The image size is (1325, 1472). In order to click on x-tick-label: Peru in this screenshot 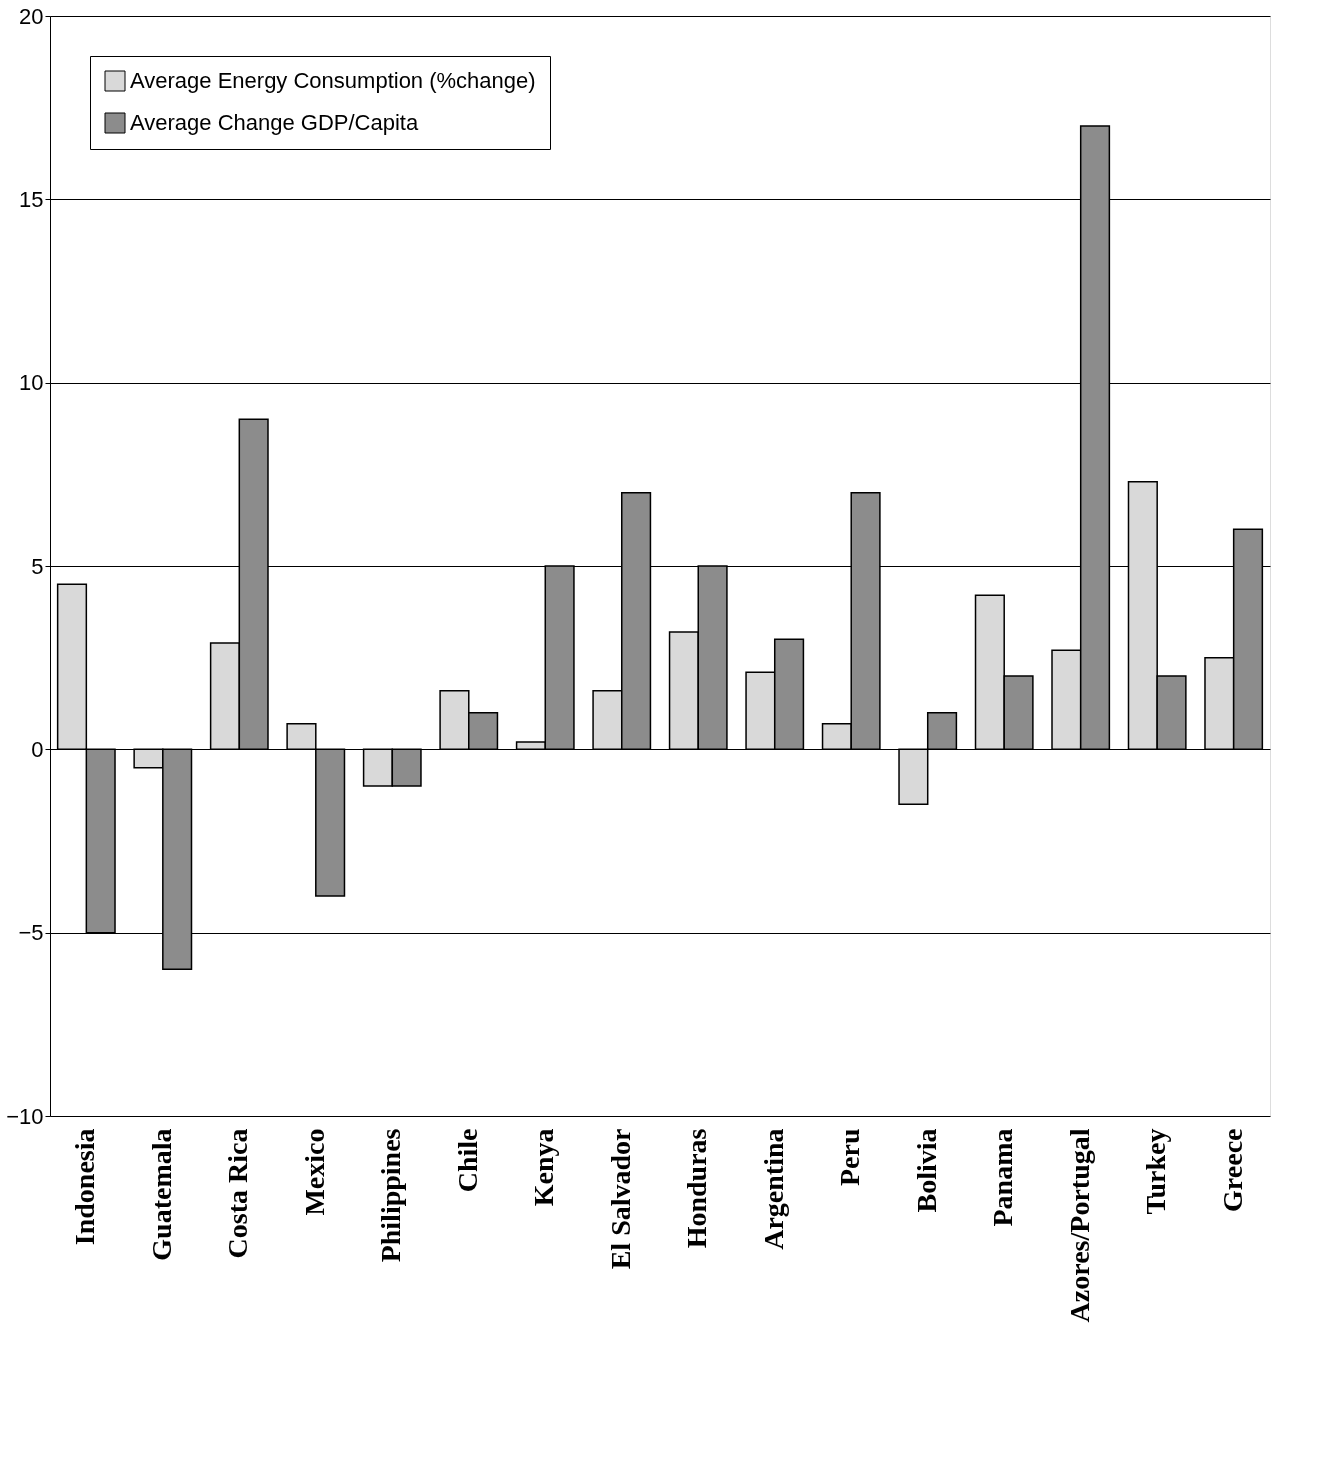, I will do `click(850, 1157)`.